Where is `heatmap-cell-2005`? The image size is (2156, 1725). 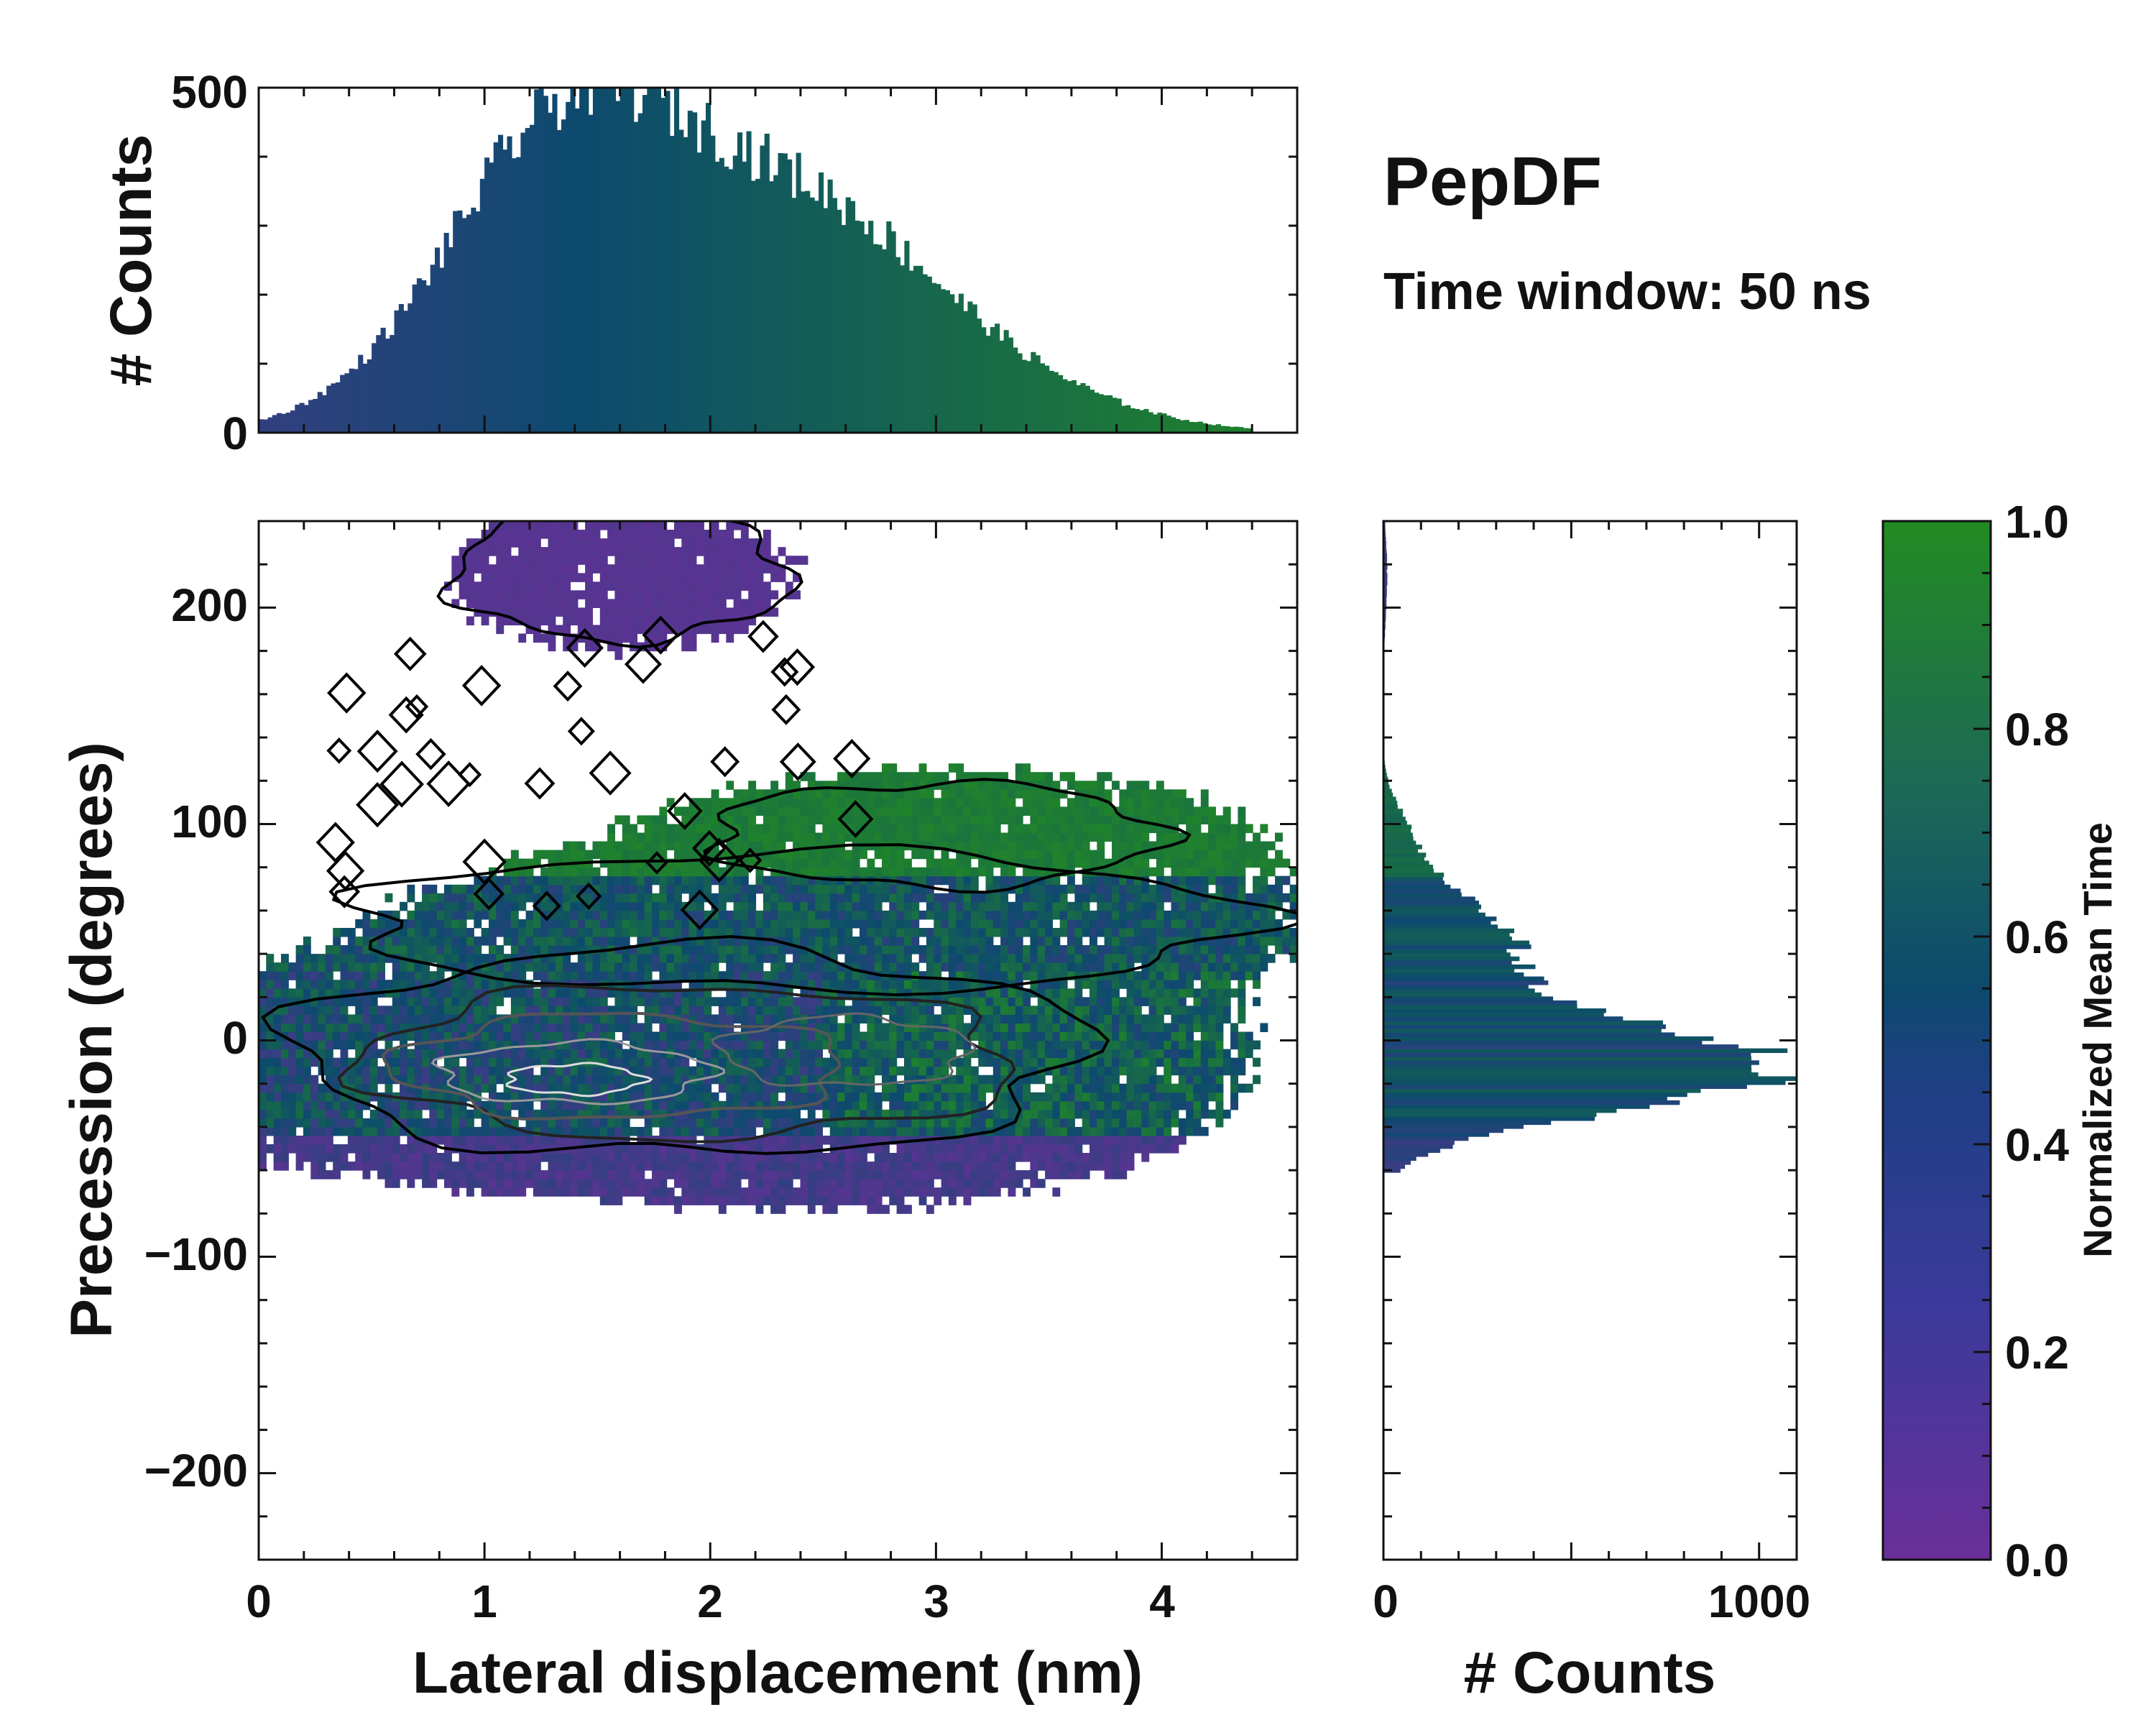 heatmap-cell-2005 is located at coordinates (641, 915).